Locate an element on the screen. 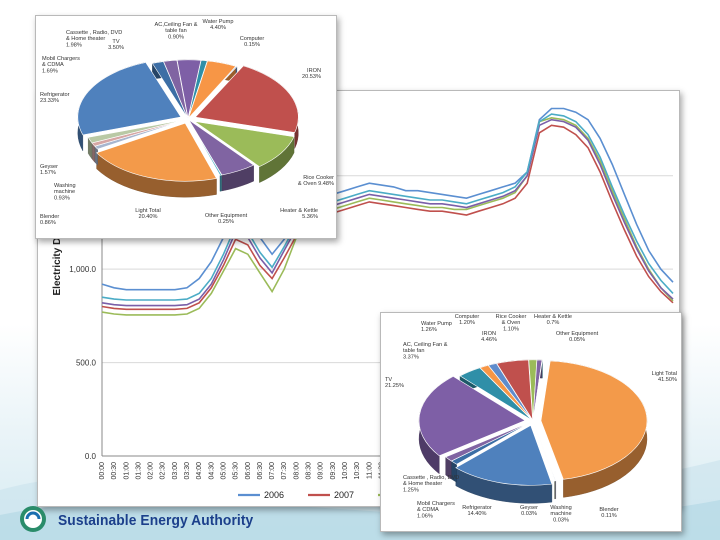 The image size is (720, 540). pie-label: Blender 0.11% is located at coordinates (608, 513).